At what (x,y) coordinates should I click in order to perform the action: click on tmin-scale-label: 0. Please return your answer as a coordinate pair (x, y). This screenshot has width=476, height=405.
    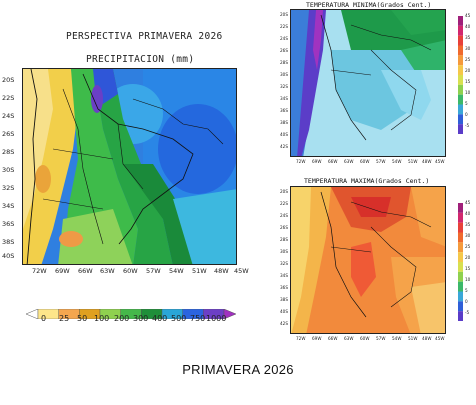
    Looking at the image, I should click on (466, 114).